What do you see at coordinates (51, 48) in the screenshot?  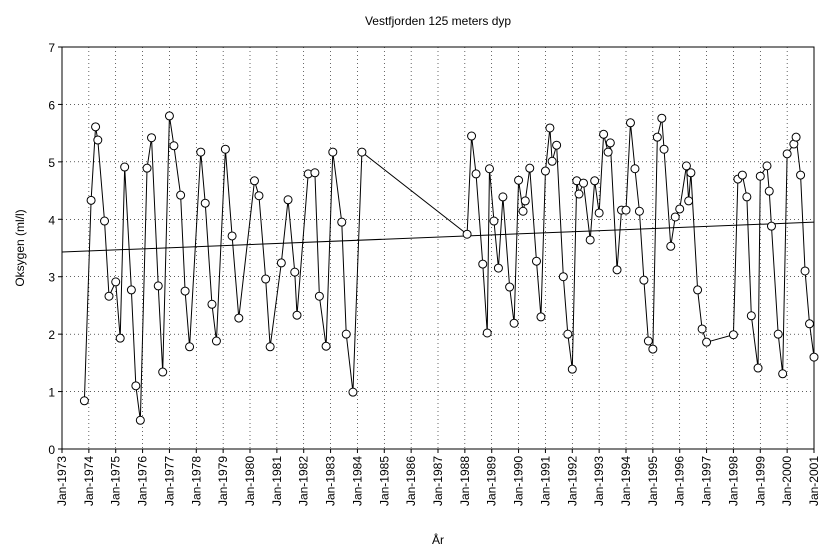 I see `y-tick-label: 7` at bounding box center [51, 48].